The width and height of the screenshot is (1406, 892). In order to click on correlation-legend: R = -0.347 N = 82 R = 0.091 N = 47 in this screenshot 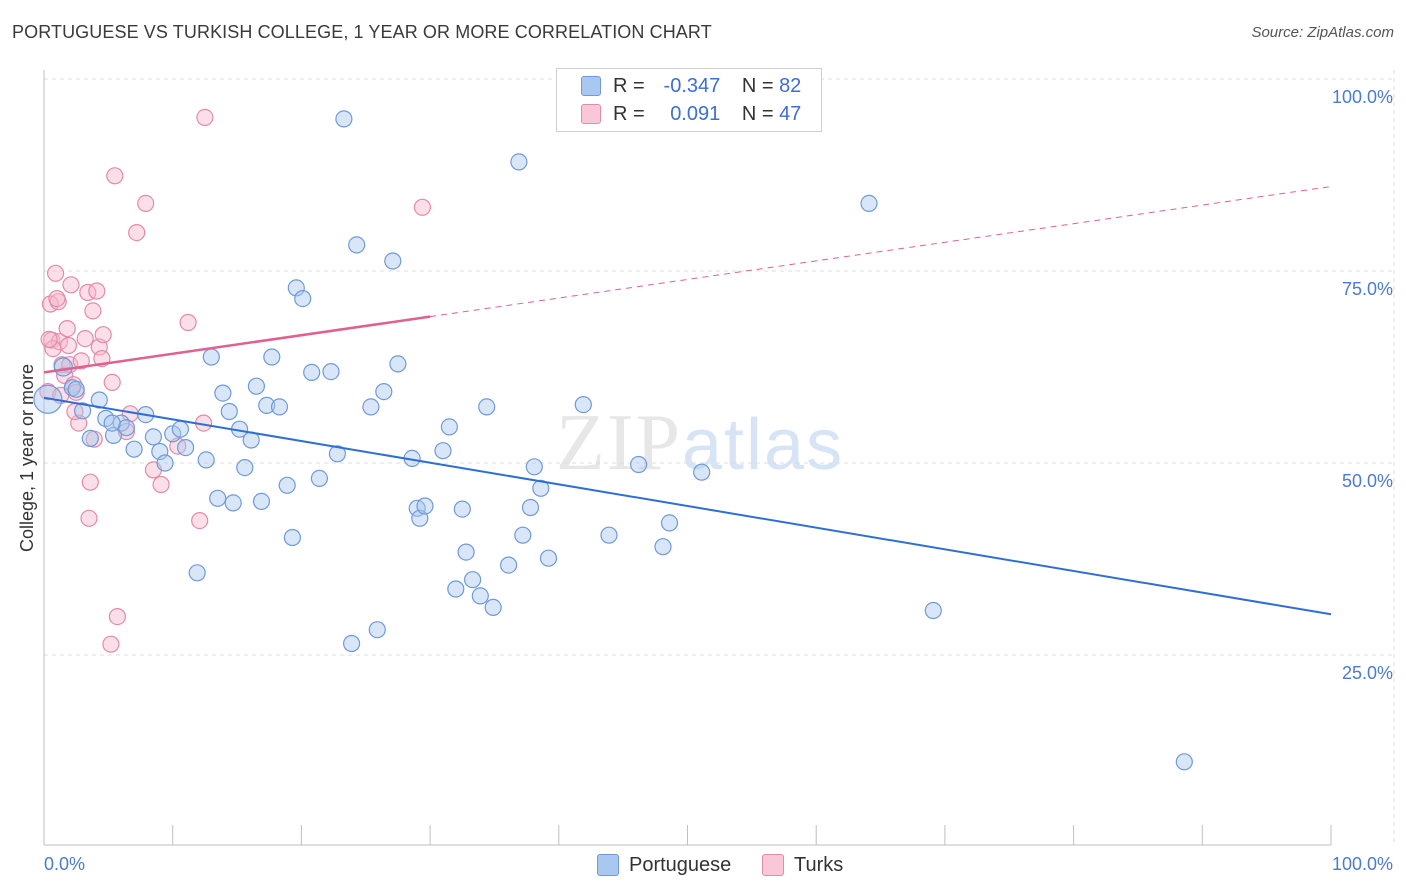, I will do `click(689, 100)`.